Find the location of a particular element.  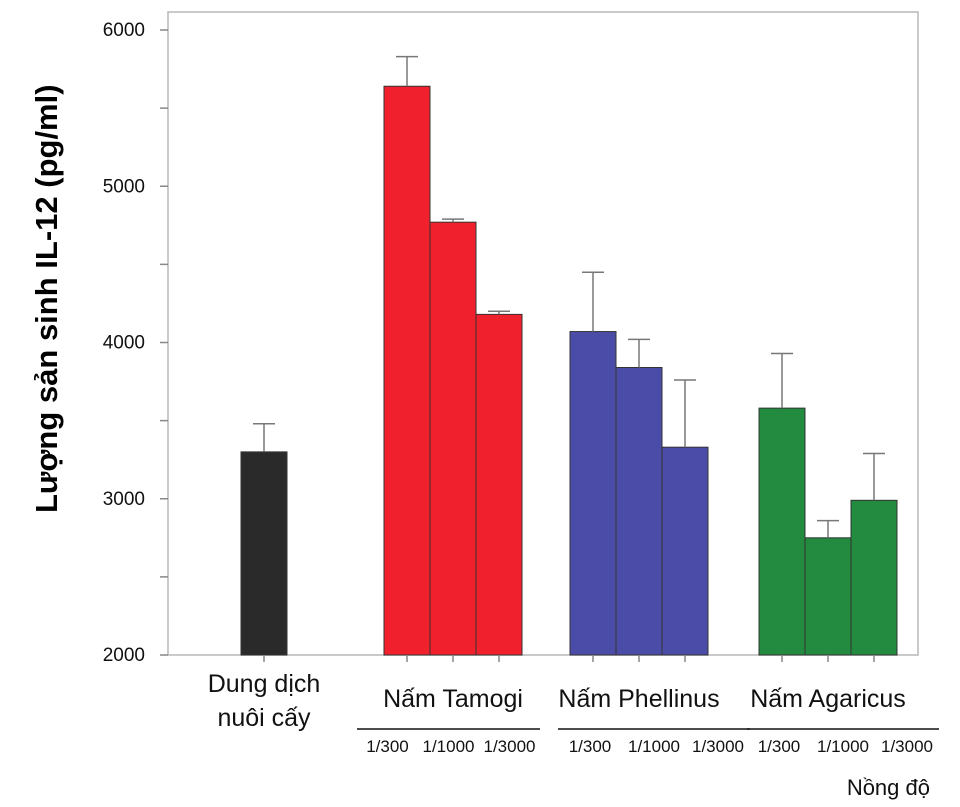

group-label: nuôi cấy is located at coordinates (264, 718).